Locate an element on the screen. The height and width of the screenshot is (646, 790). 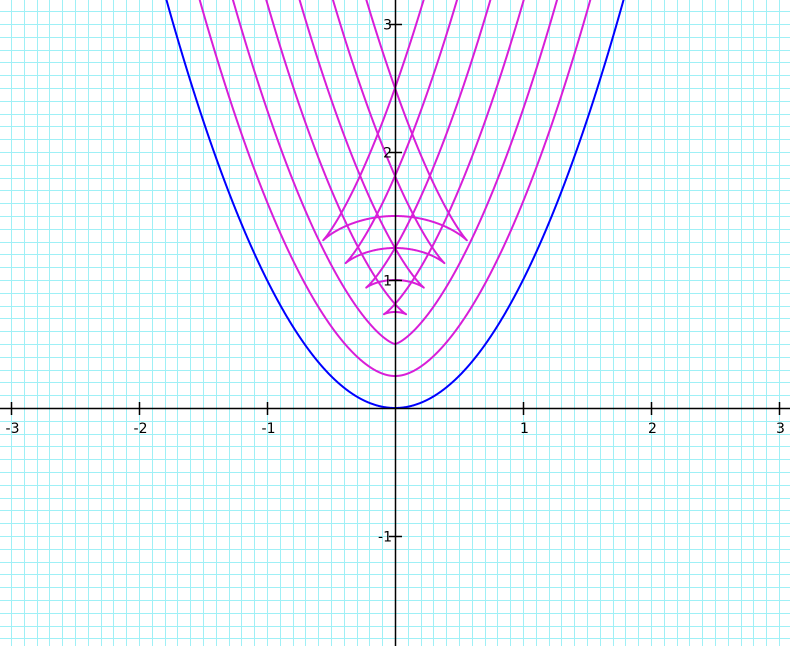
x-tick-label: -1 is located at coordinates (269, 429).